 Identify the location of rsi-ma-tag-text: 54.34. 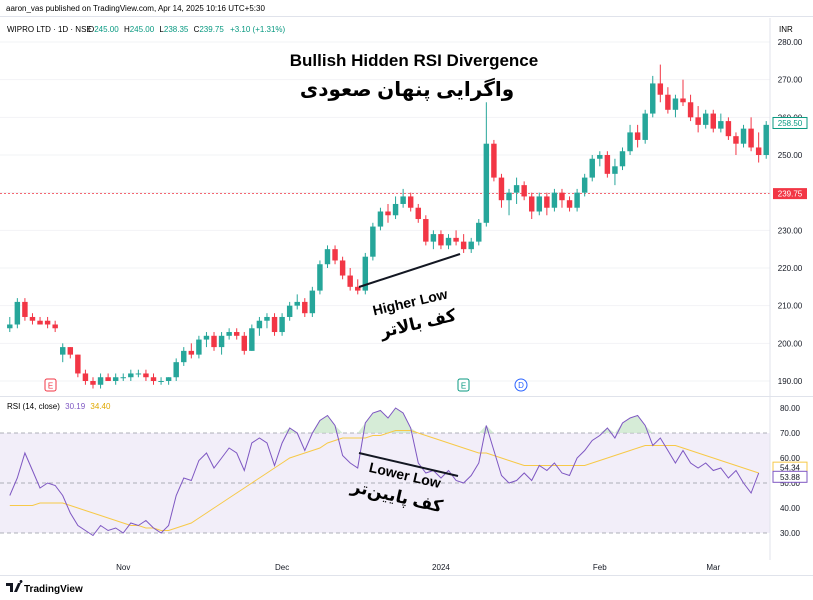
(790, 468).